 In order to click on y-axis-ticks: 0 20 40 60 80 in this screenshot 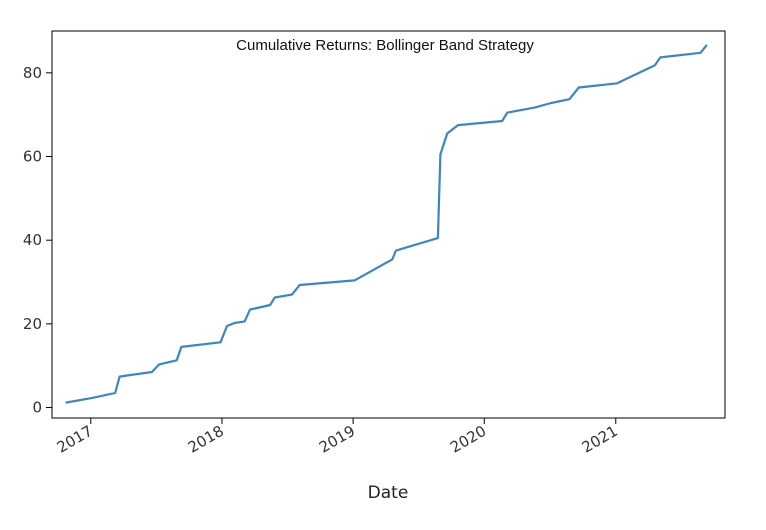, I will do `click(37, 240)`.